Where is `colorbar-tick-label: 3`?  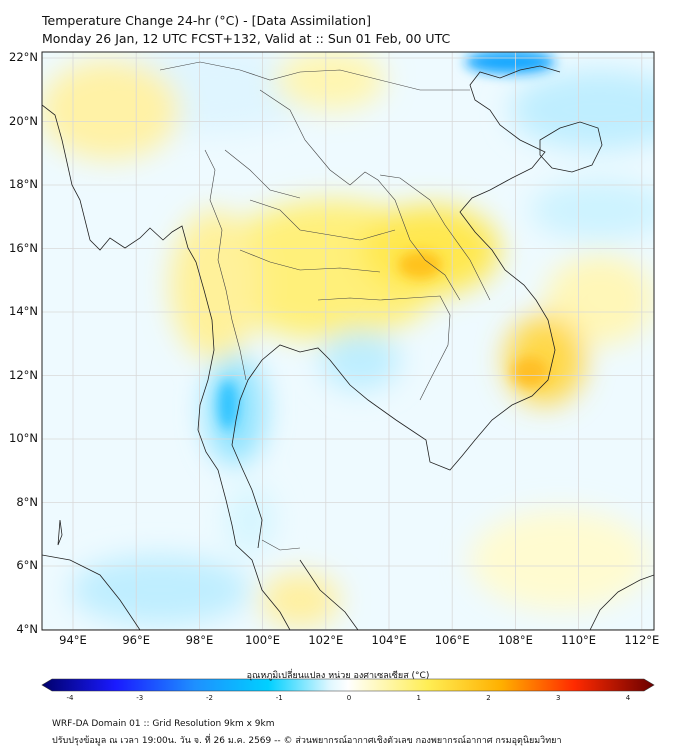
colorbar-tick-label: 3 is located at coordinates (558, 698).